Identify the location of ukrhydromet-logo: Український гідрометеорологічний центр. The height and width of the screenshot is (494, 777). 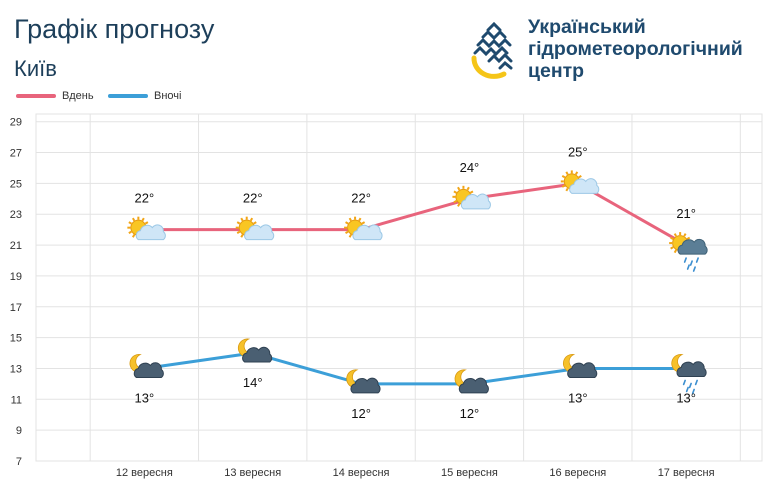
(616, 51).